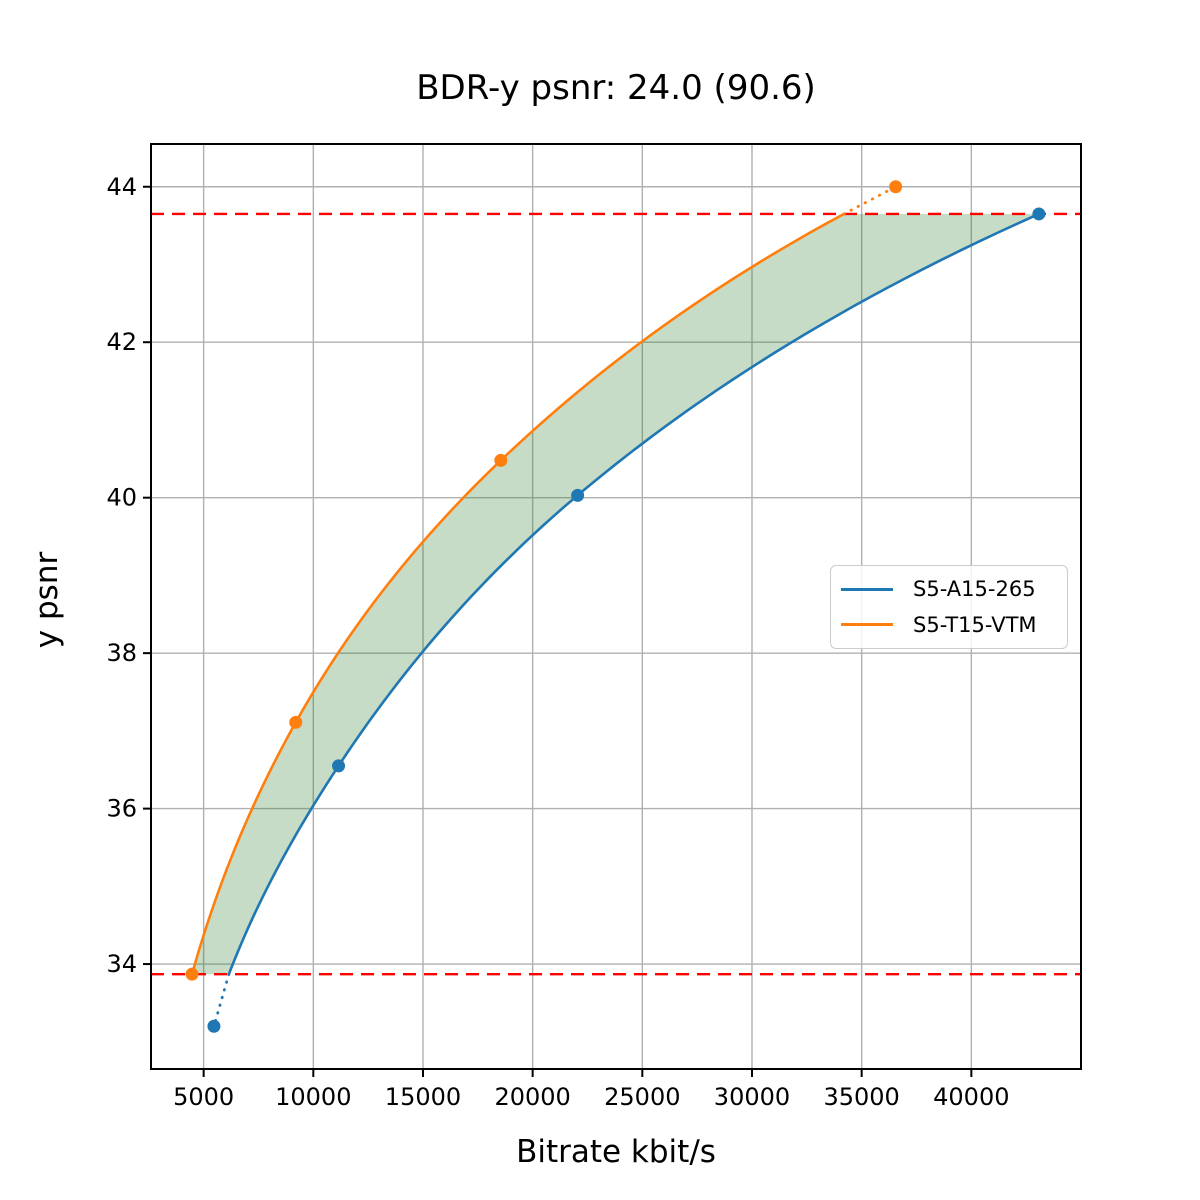  I want to click on legend-label: S5-T15-VTM, so click(975, 624).